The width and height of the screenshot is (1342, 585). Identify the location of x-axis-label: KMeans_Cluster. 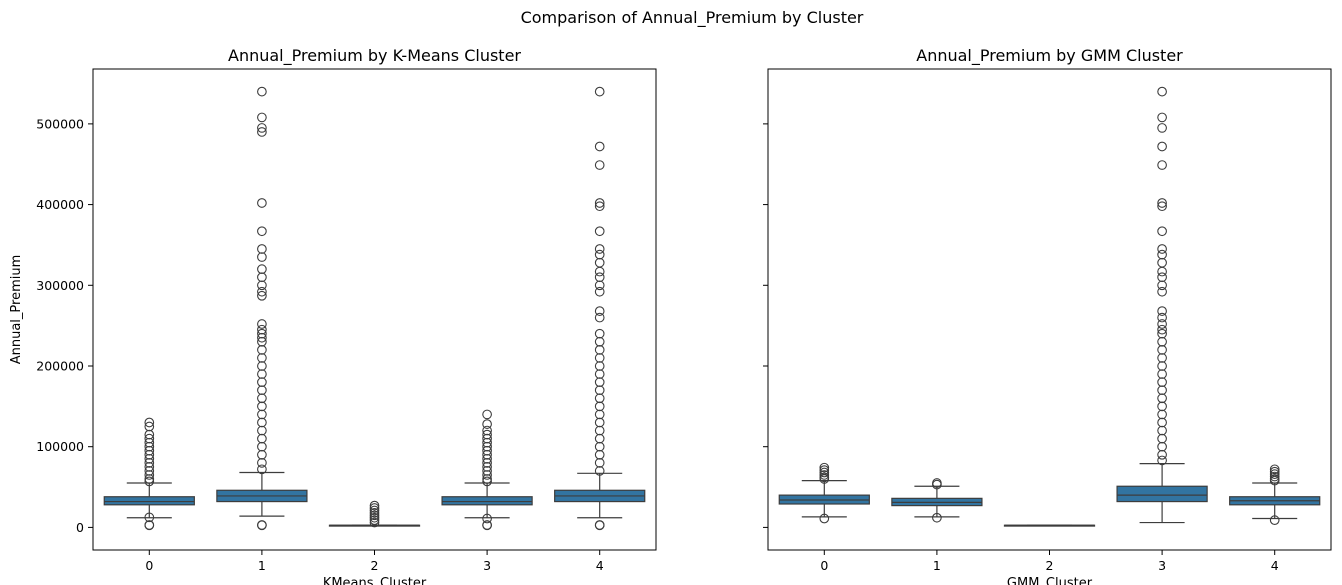
(375, 580).